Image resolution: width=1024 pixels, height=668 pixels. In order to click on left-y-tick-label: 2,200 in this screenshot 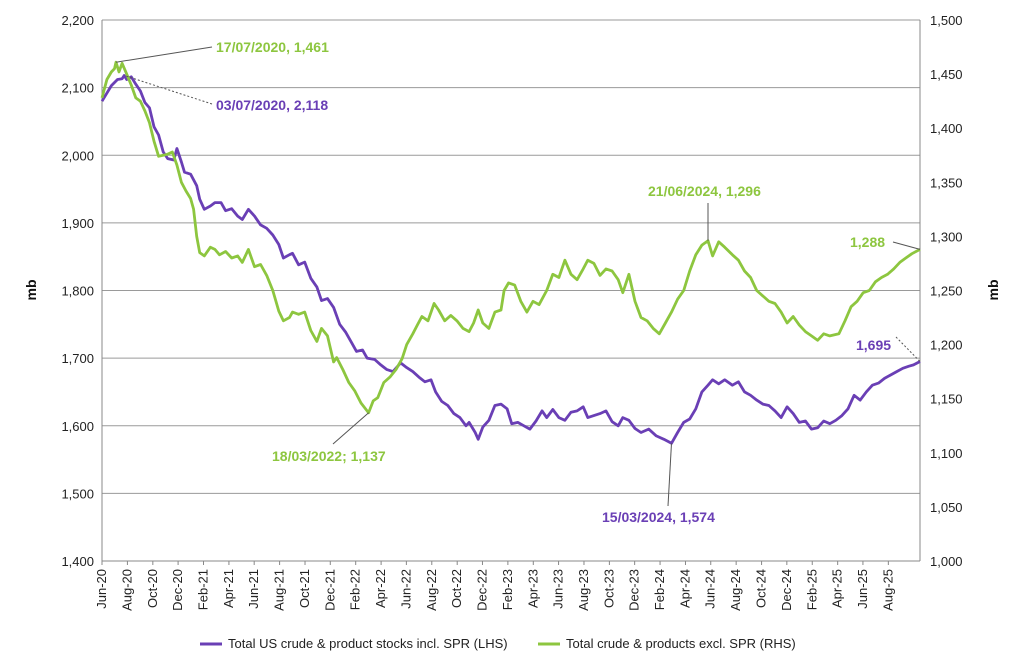, I will do `click(77, 20)`.